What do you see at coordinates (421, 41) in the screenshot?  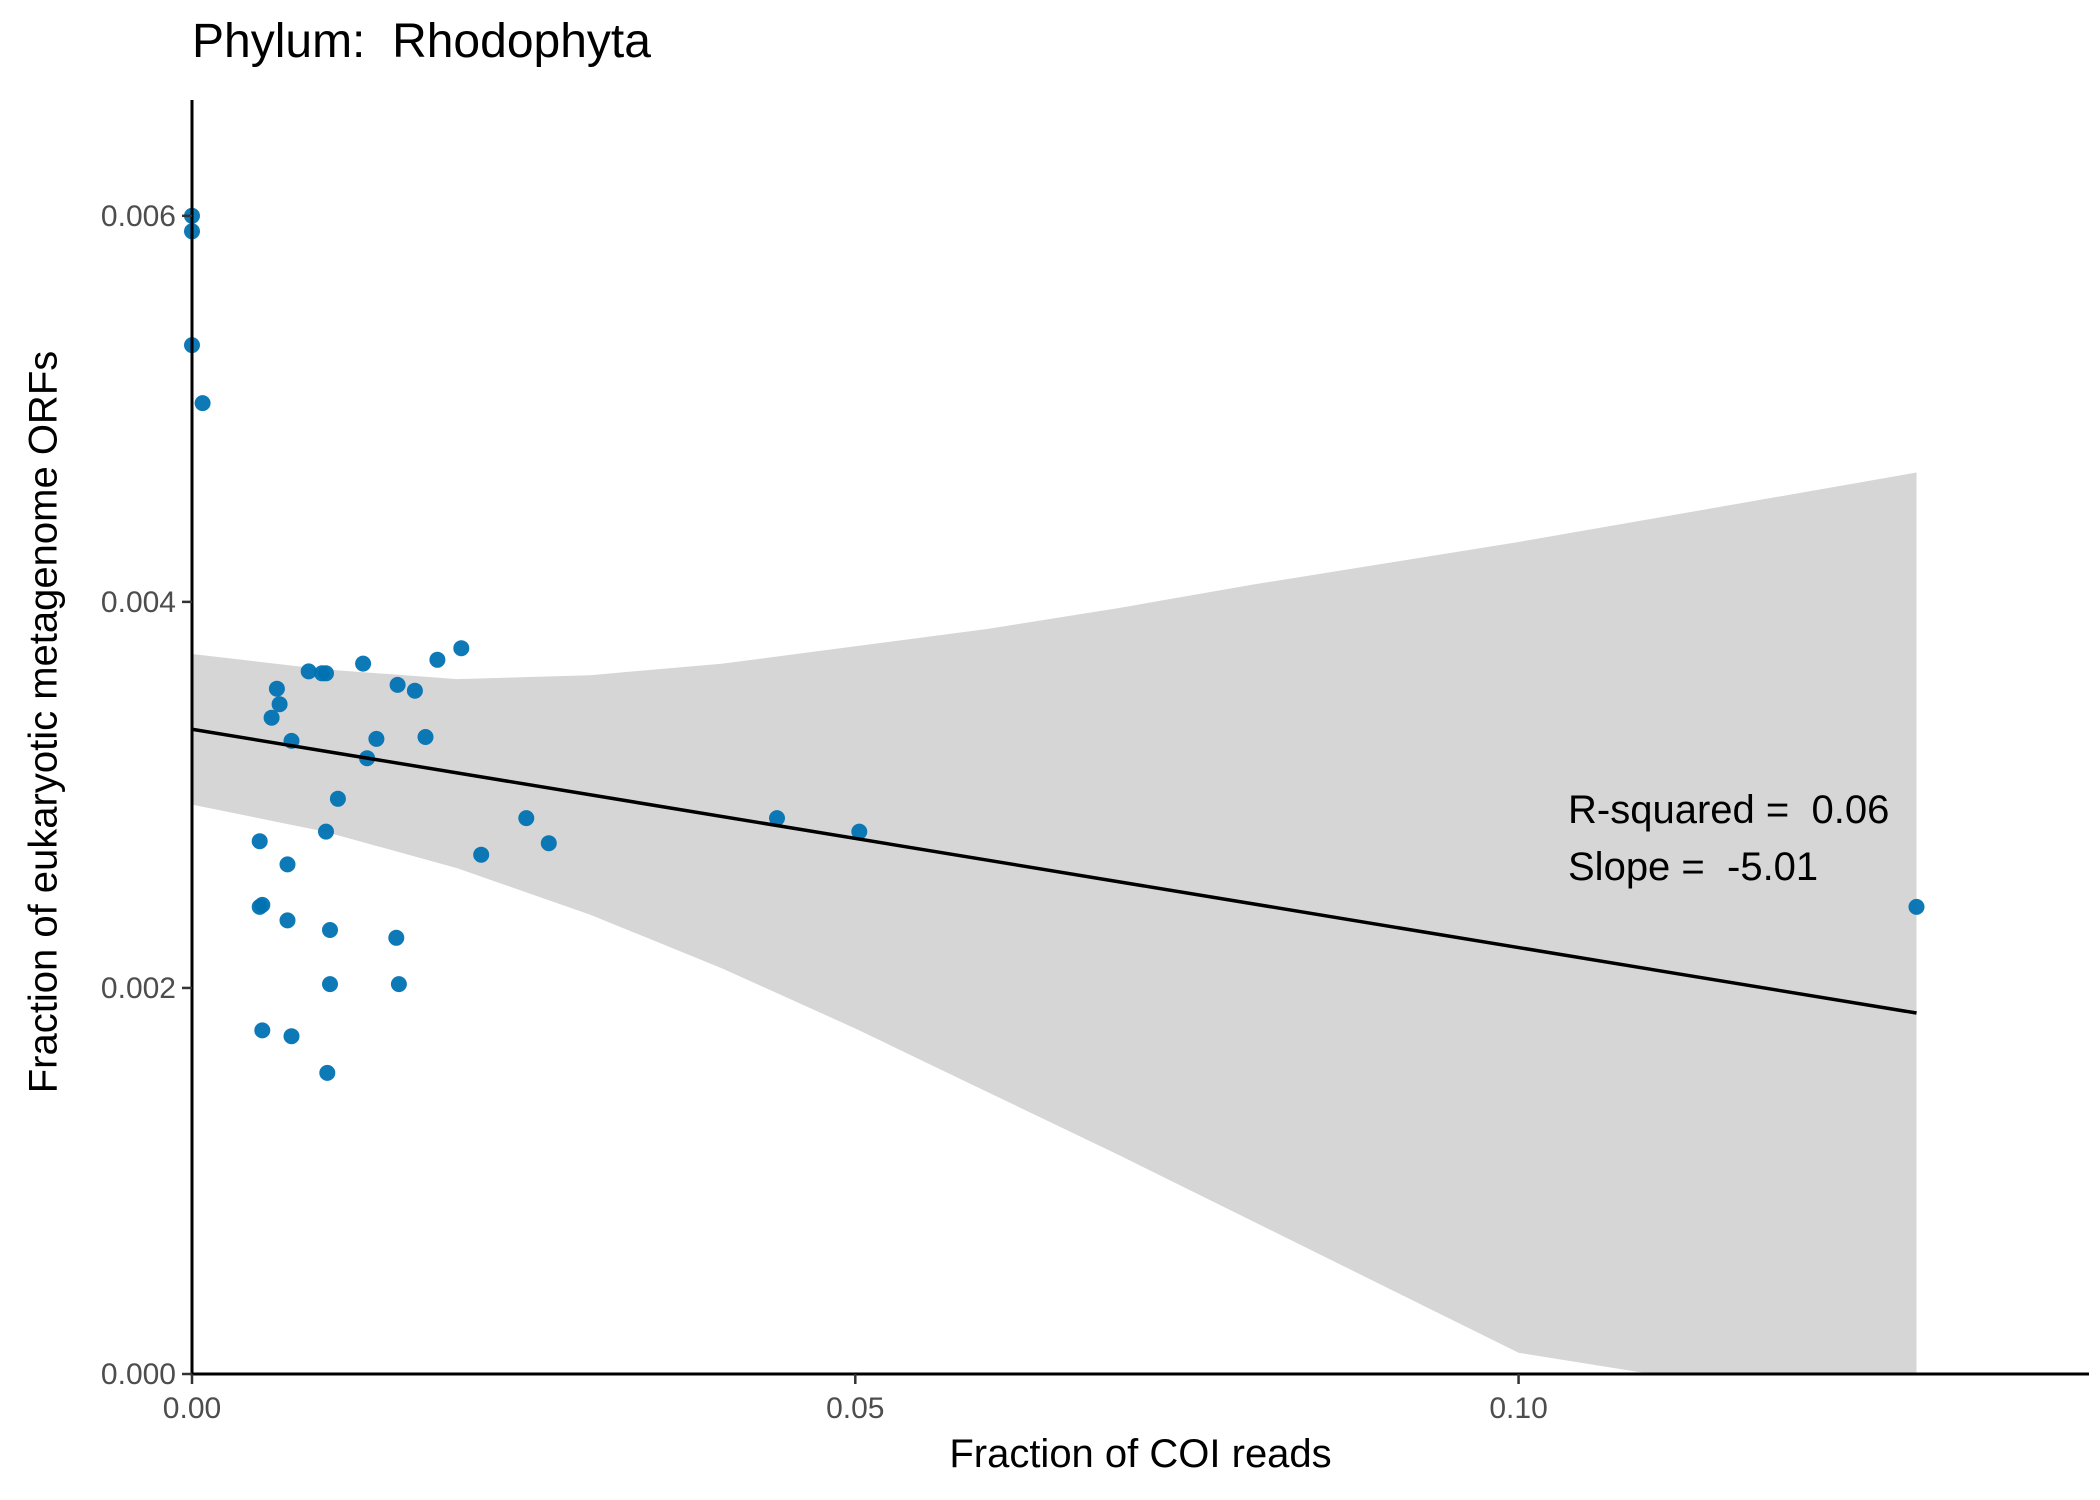 I see `chart-title: Phylum: Rhodophyta` at bounding box center [421, 41].